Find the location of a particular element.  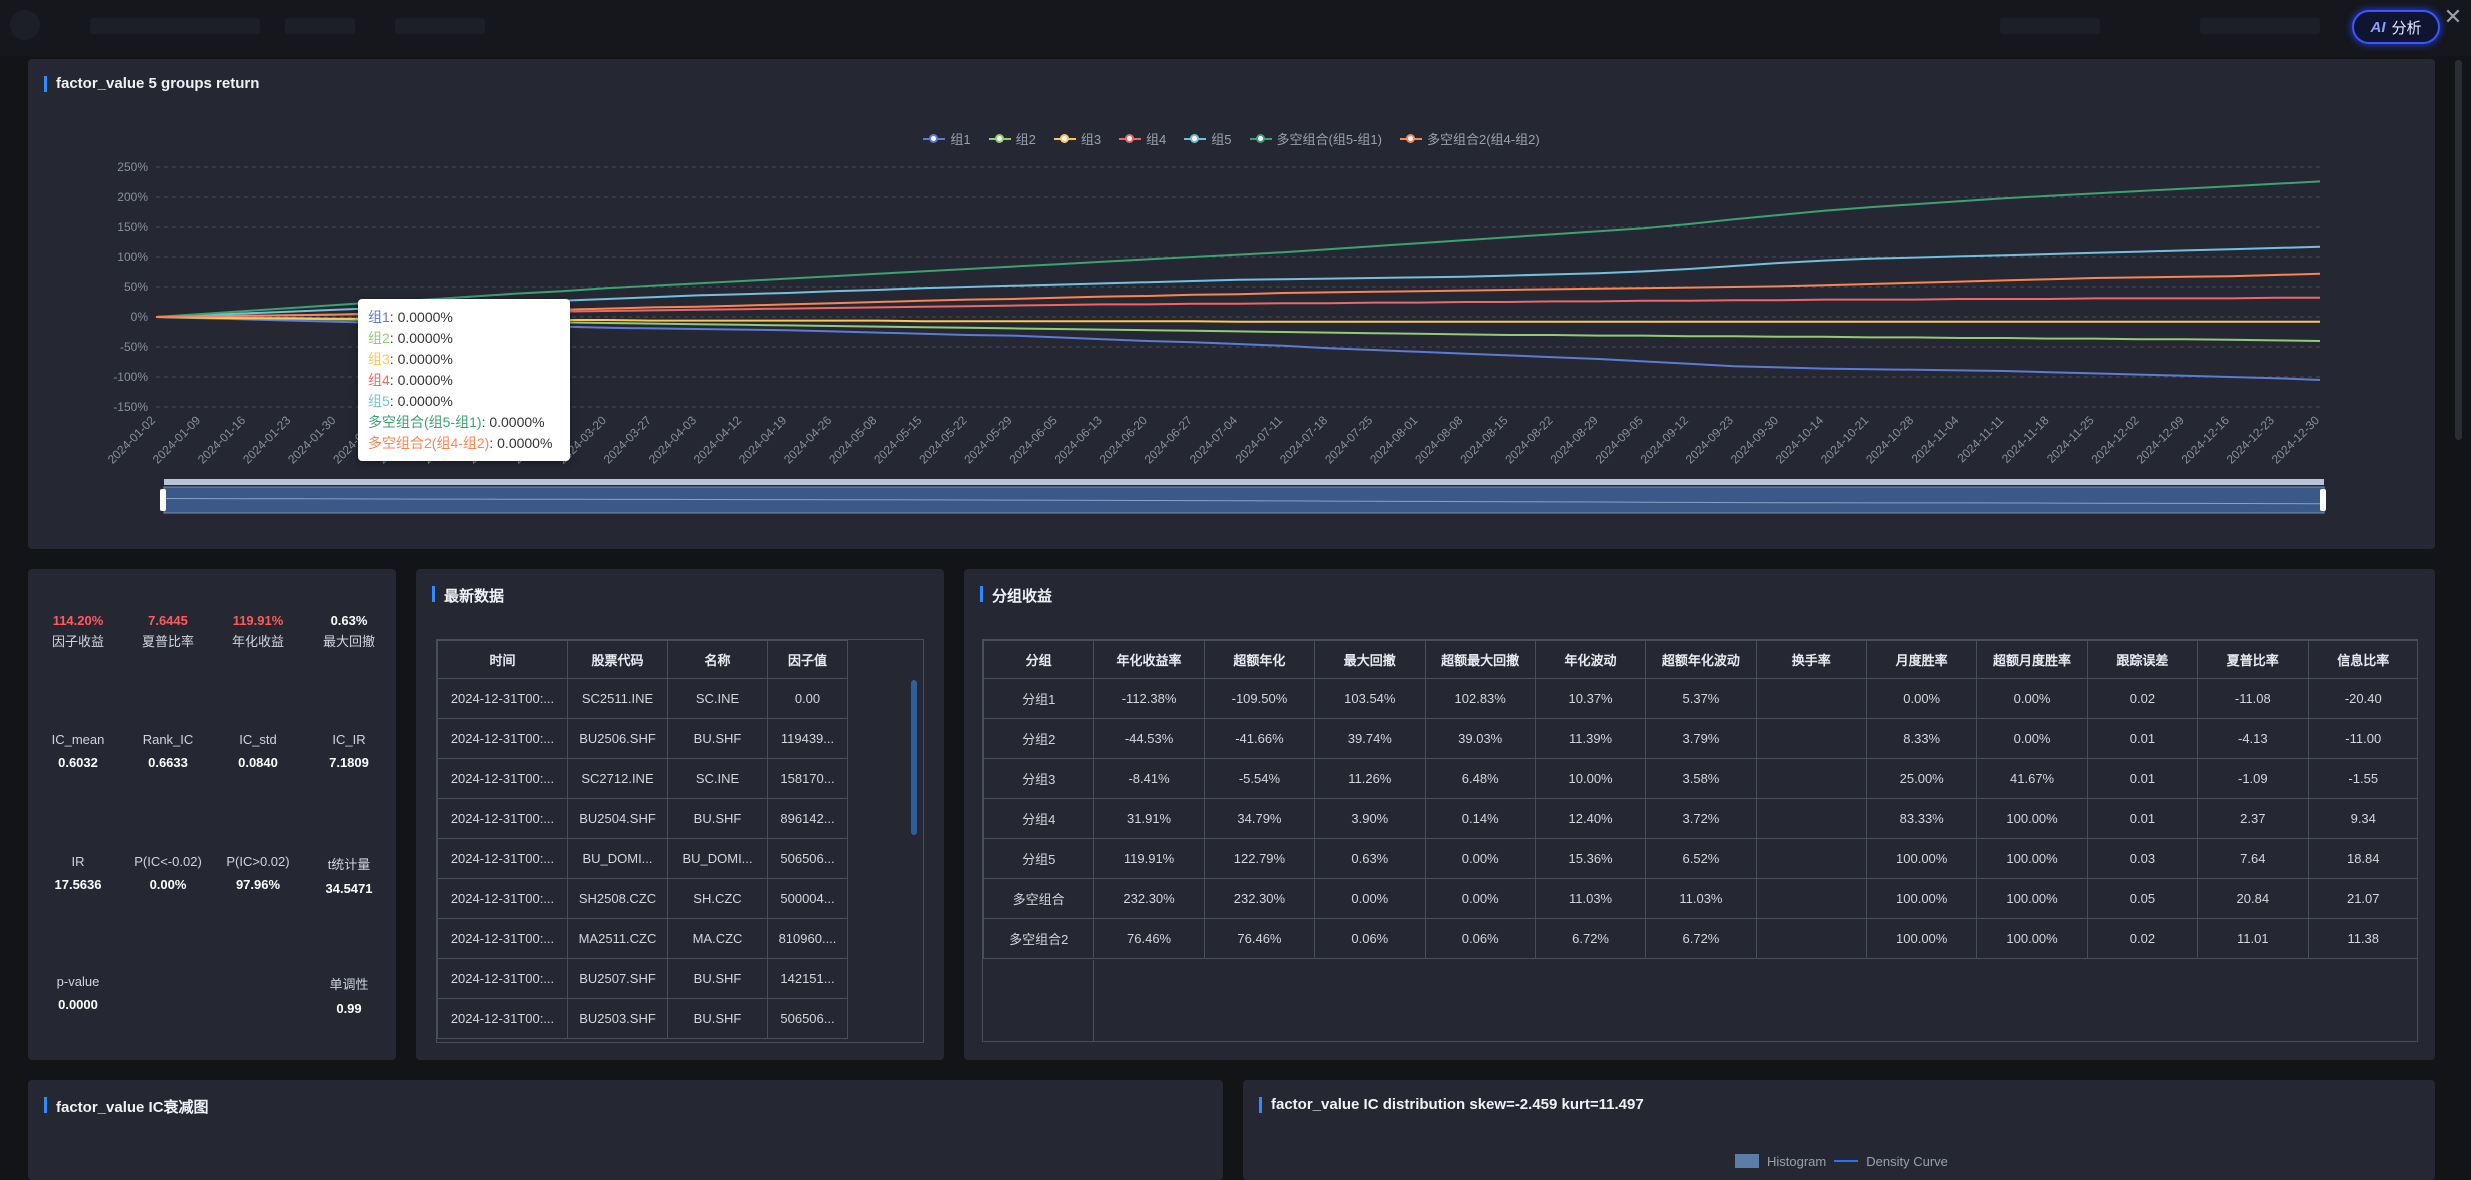

table-scrollbar-thumb is located at coordinates (914, 757).